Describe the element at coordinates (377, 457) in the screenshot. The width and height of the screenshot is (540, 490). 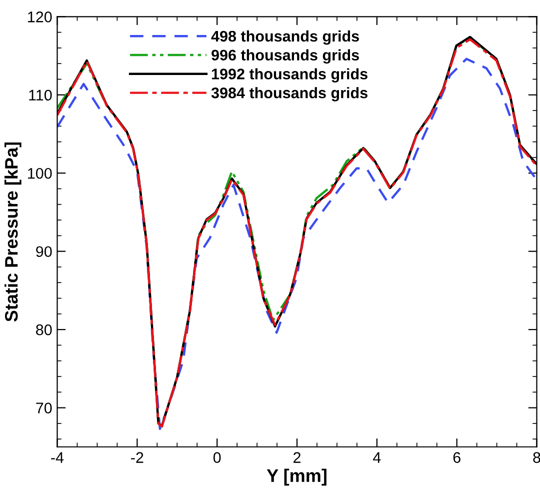
I see `x-tick-label: 4` at that location.